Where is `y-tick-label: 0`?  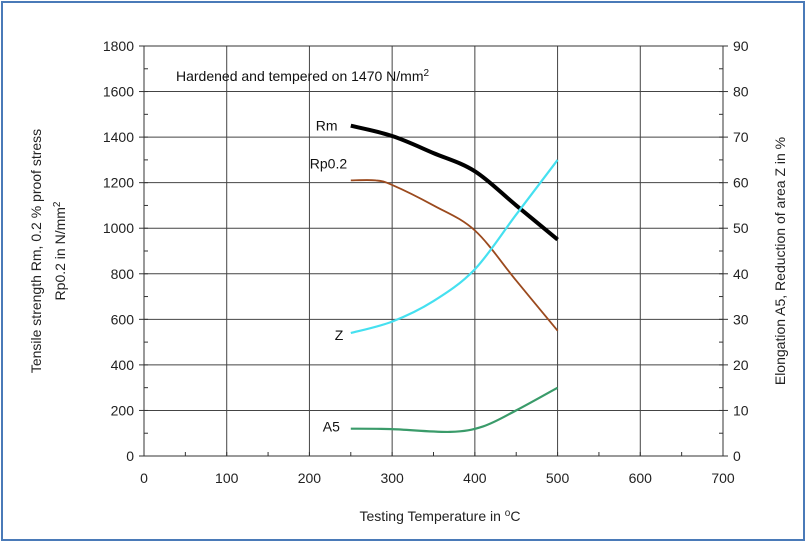 y-tick-label: 0 is located at coordinates (130, 456).